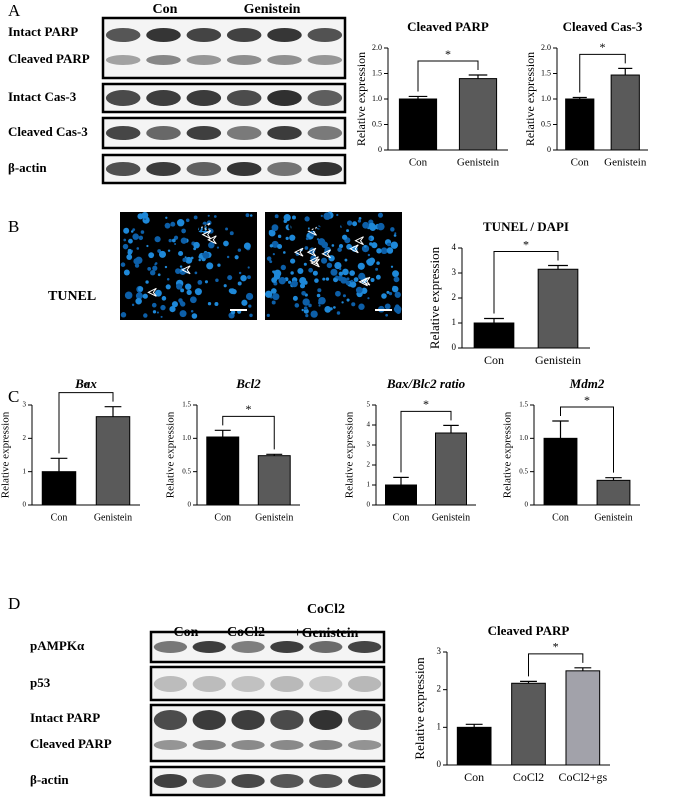  I want to click on significance-label: *, so click(526, 244).